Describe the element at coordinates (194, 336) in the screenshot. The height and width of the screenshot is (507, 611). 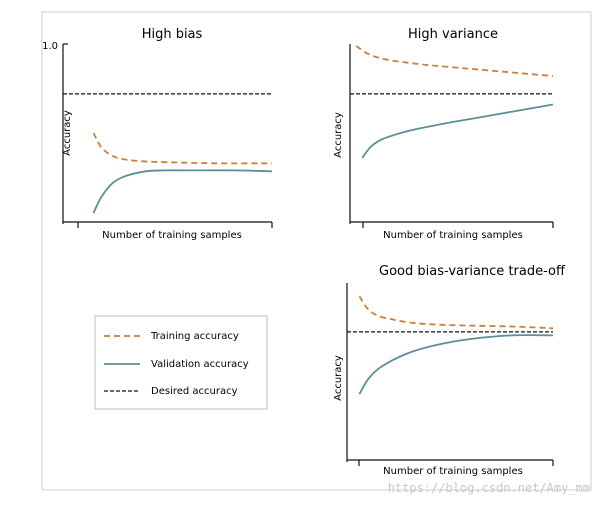
I see `legend-training-label: Training accuracy` at that location.